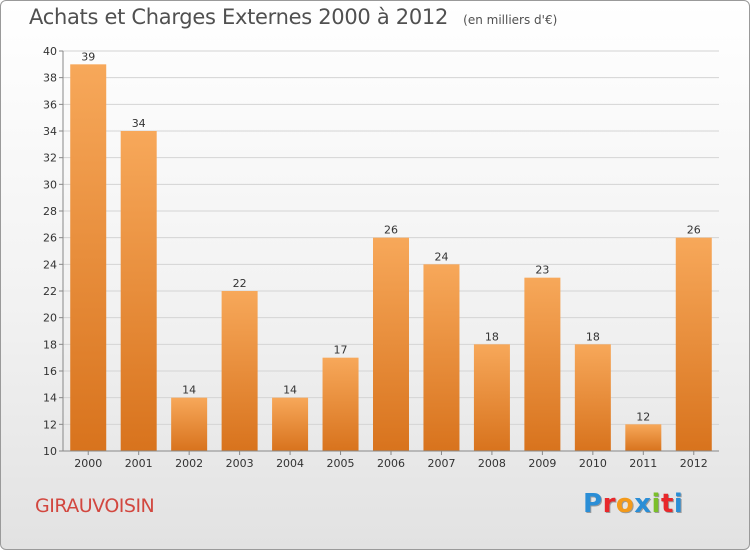 This screenshot has width=750, height=550. What do you see at coordinates (240, 463) in the screenshot?
I see `x-tick-label: 2003` at bounding box center [240, 463].